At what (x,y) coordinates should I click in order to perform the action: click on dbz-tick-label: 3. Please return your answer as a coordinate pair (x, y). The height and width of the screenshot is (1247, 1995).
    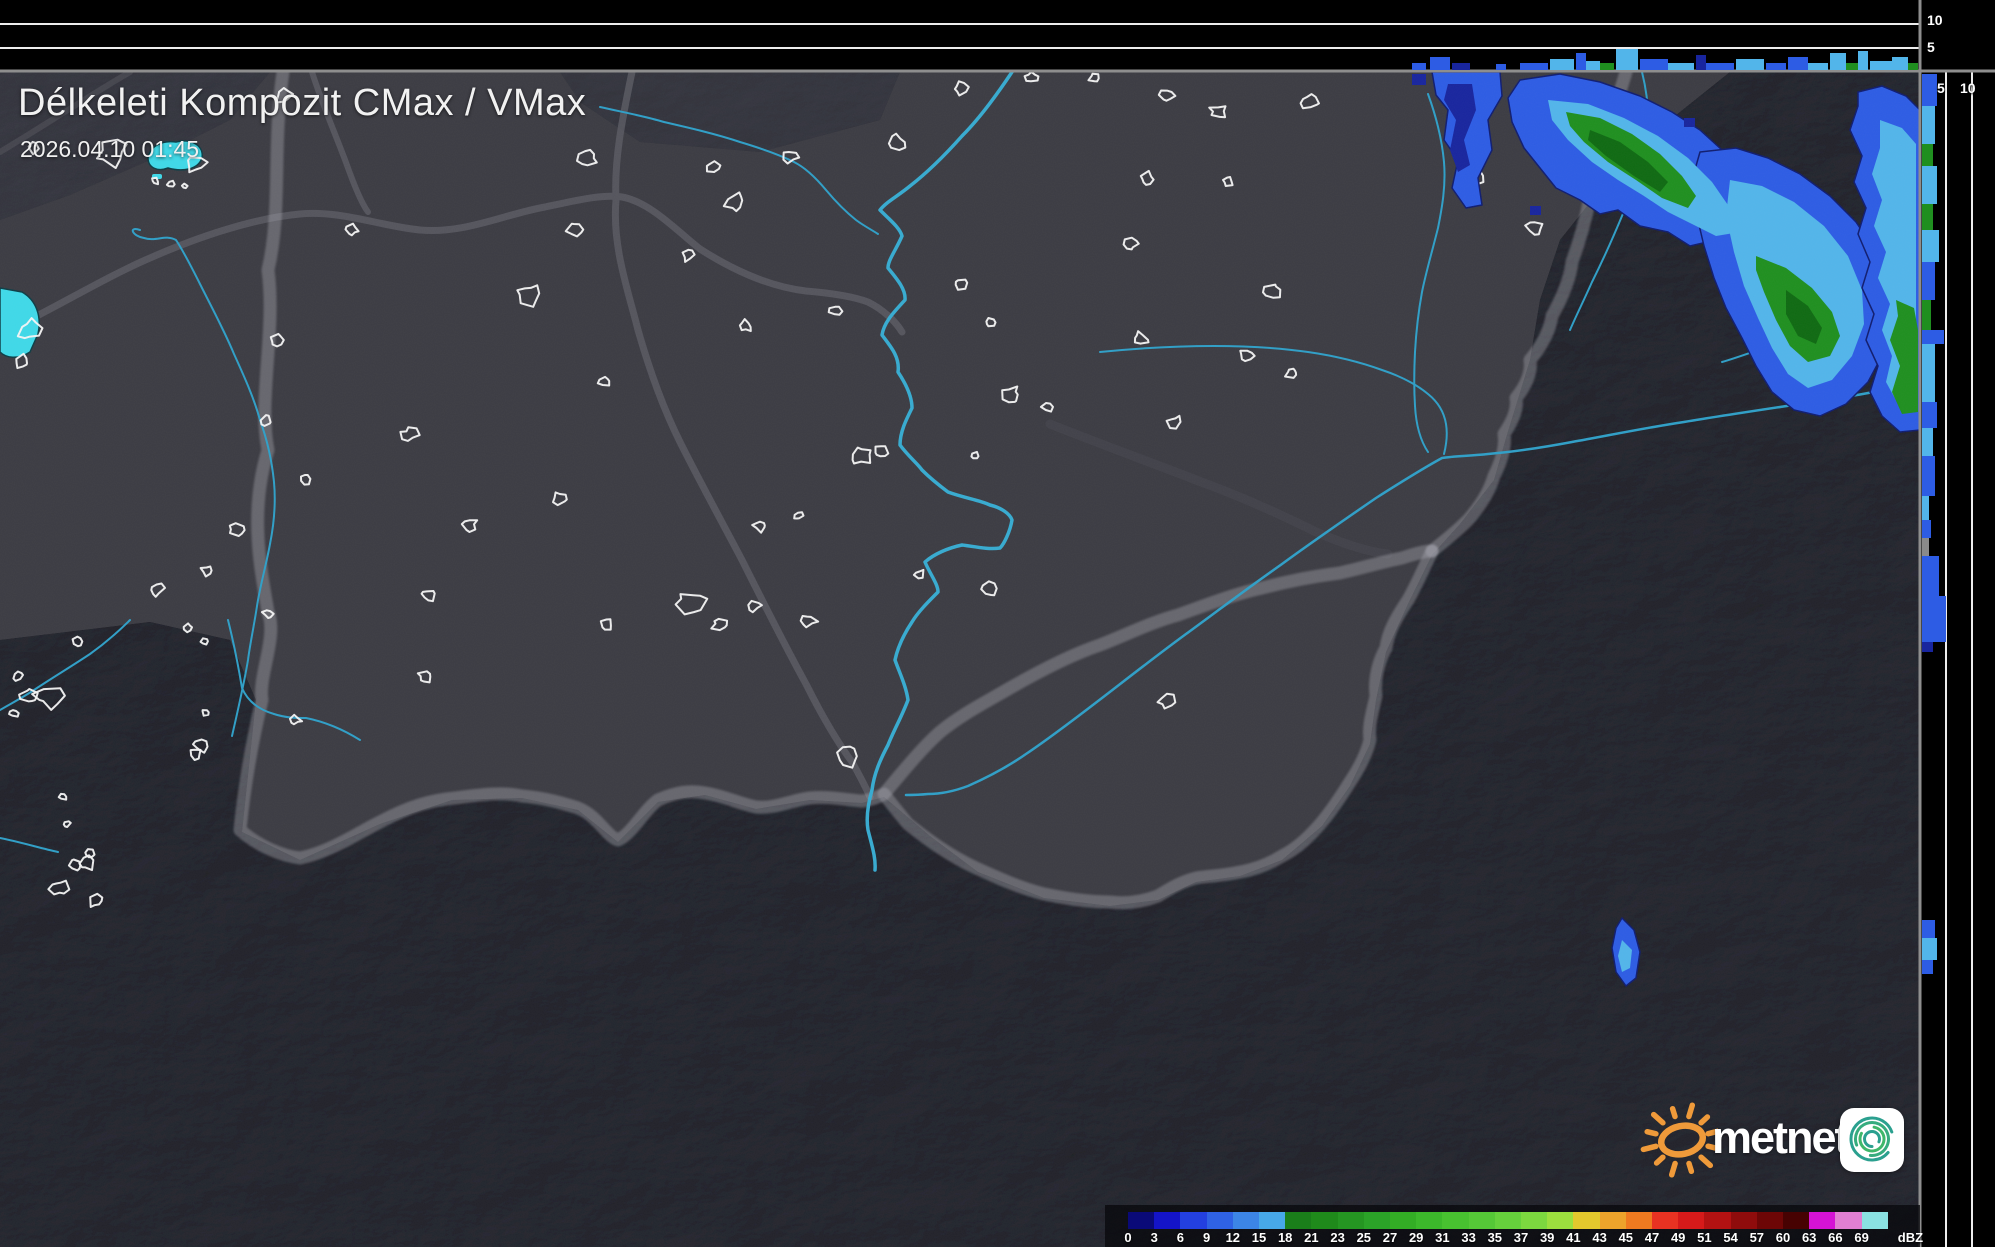
    Looking at the image, I should click on (1154, 1237).